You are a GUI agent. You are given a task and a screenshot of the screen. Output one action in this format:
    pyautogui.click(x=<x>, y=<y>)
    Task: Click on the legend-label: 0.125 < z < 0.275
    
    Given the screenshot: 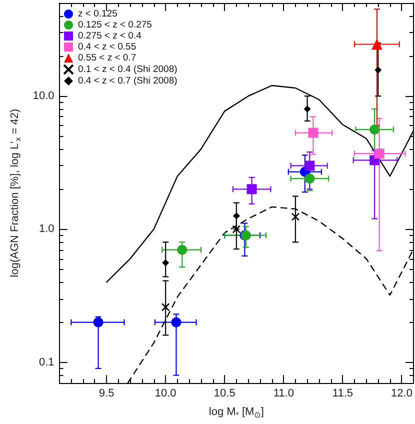 What is the action you would take?
    pyautogui.click(x=115, y=25)
    